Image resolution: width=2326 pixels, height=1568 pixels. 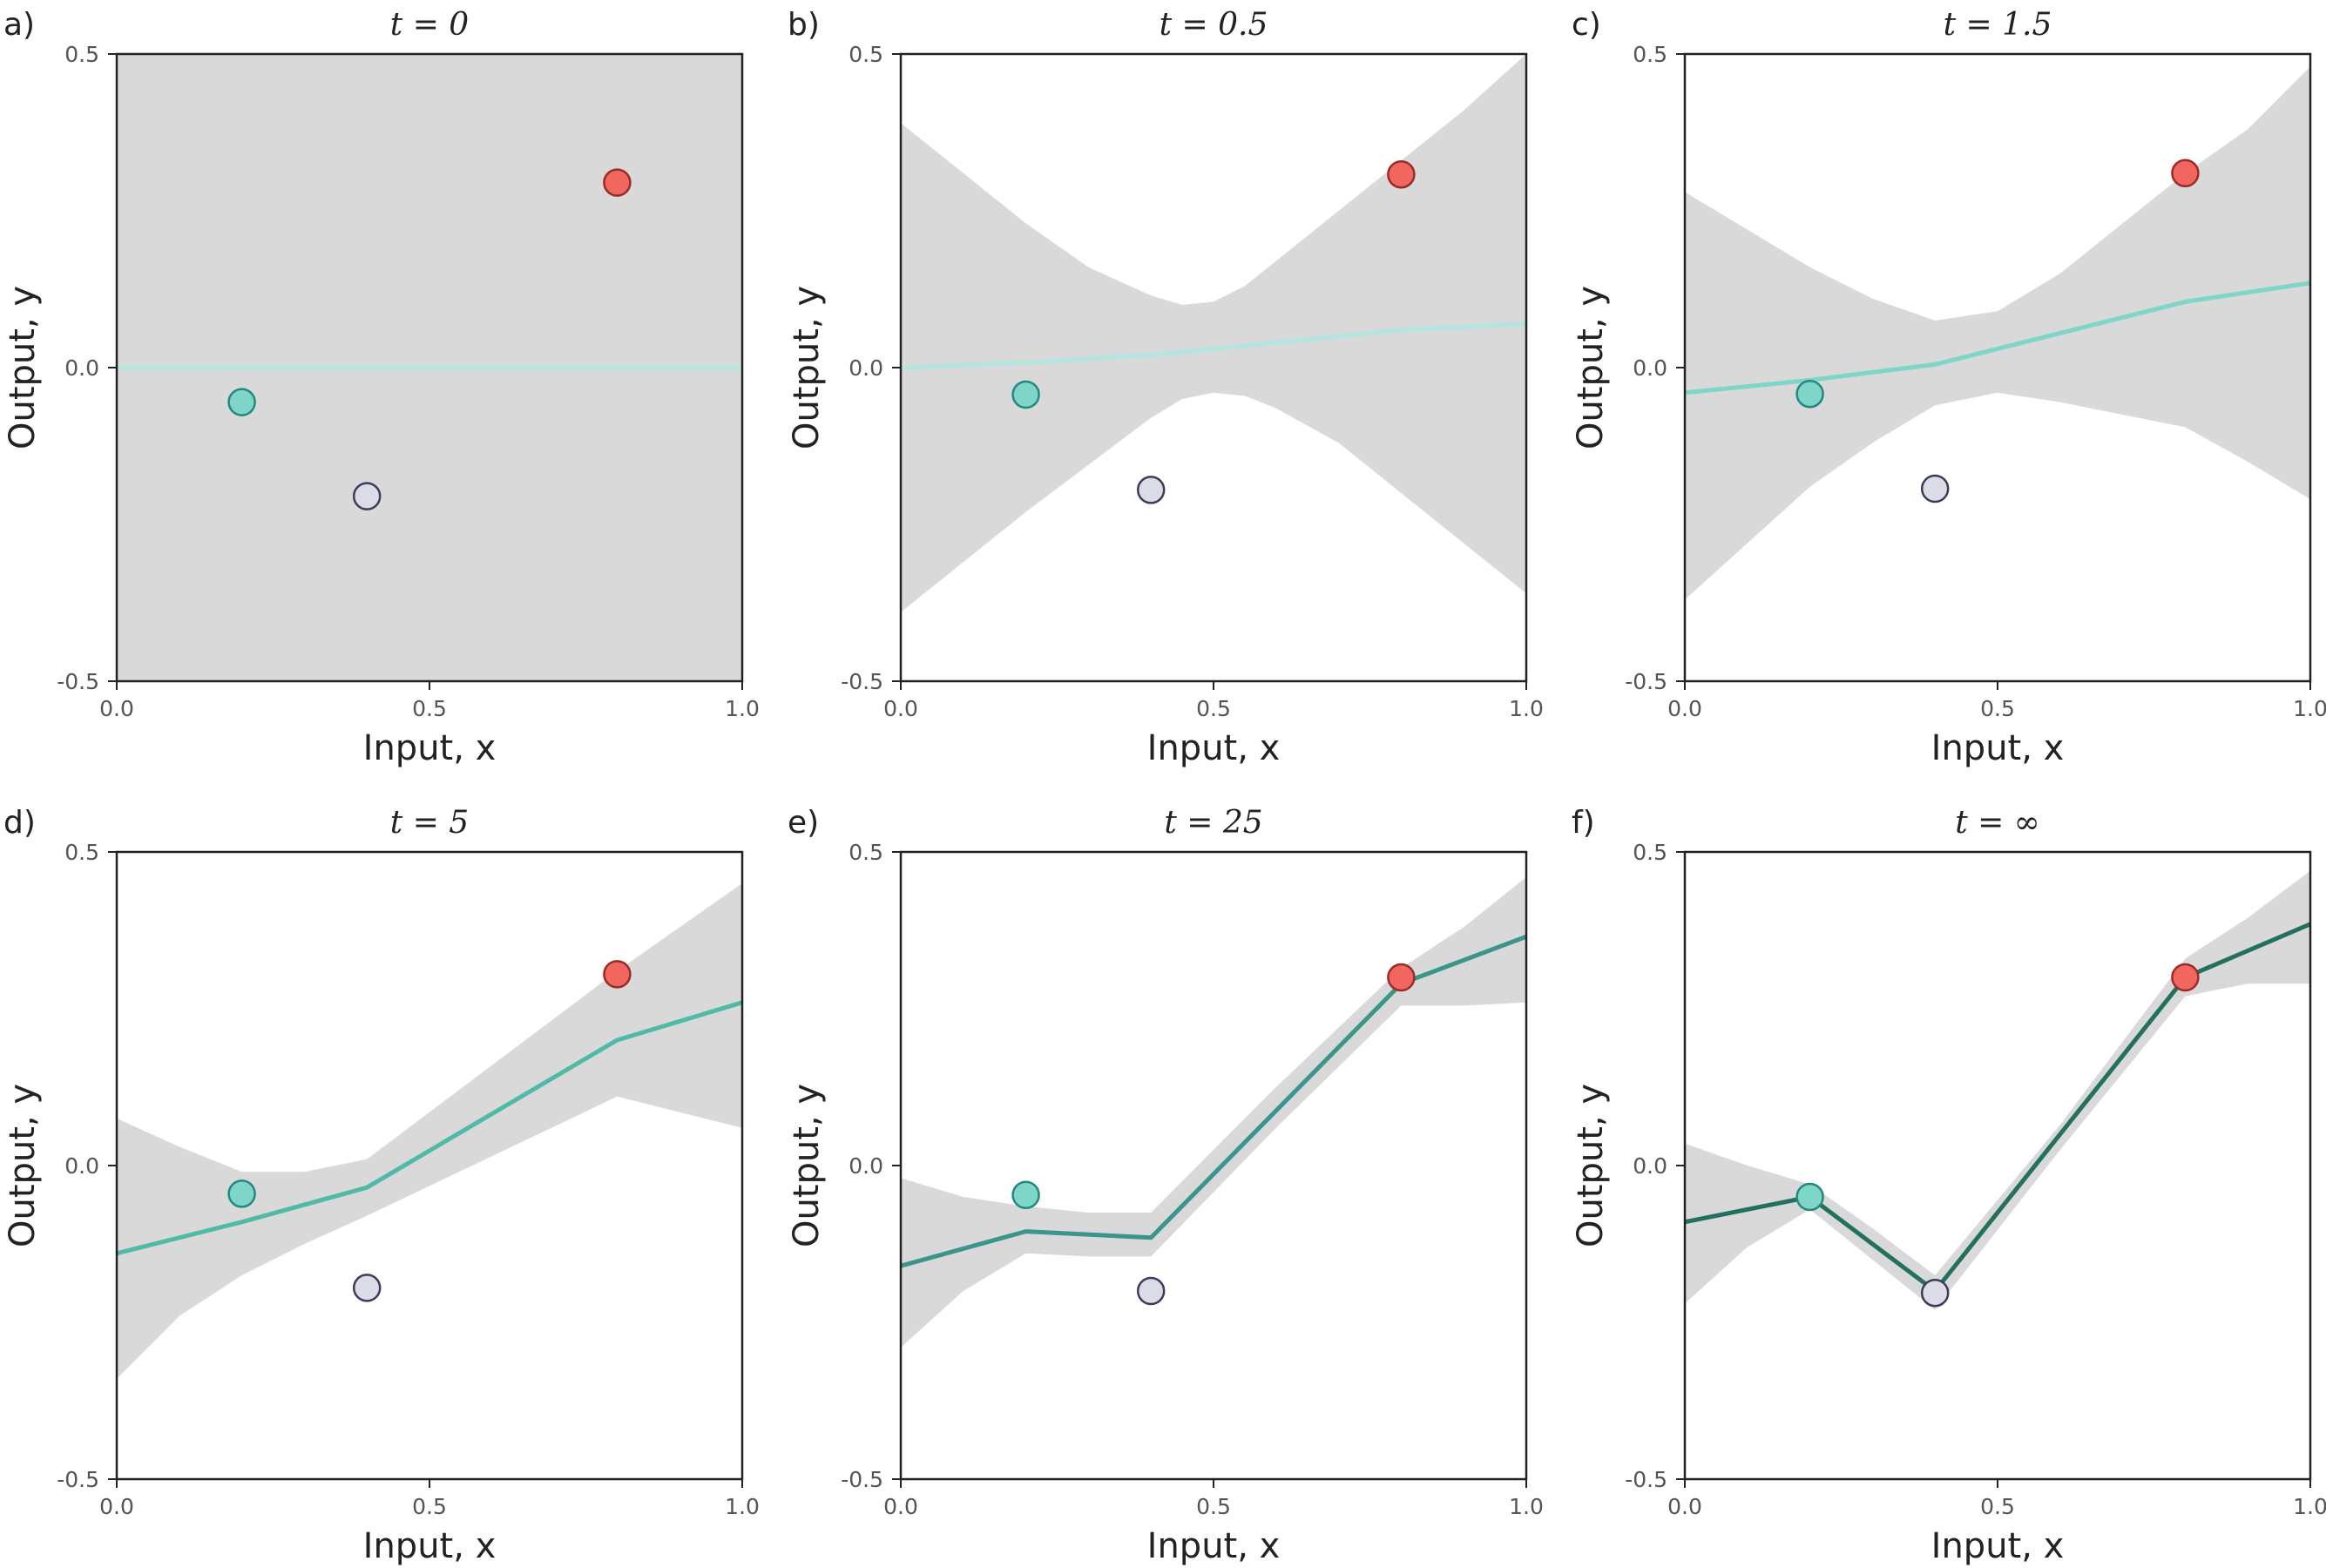 What do you see at coordinates (1213, 823) in the screenshot?
I see `panel-title: t = 25` at bounding box center [1213, 823].